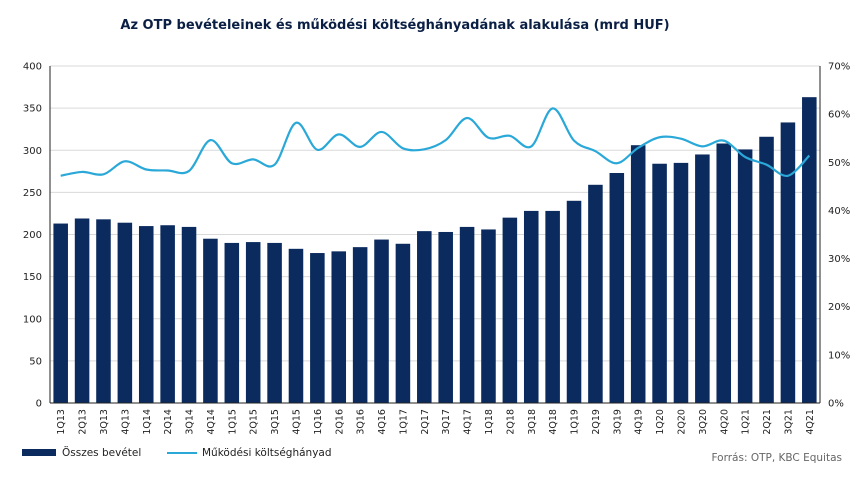 The height and width of the screenshot is (492, 850). What do you see at coordinates (839, 236) in the screenshot?
I see `right-axis-ticks: 0% 10% 20% 30% 40% 50% 60% 70%` at bounding box center [839, 236].